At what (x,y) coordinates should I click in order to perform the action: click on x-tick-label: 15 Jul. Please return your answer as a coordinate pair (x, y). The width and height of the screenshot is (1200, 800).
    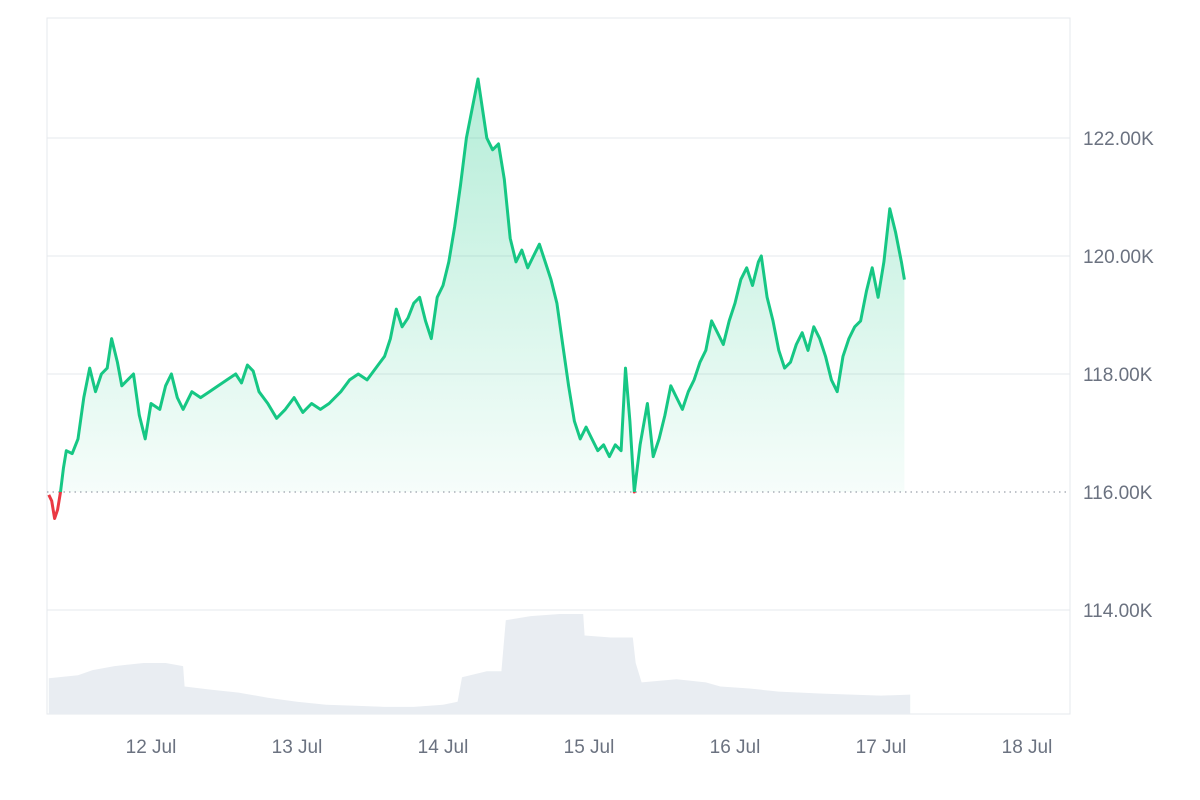
    Looking at the image, I should click on (589, 747).